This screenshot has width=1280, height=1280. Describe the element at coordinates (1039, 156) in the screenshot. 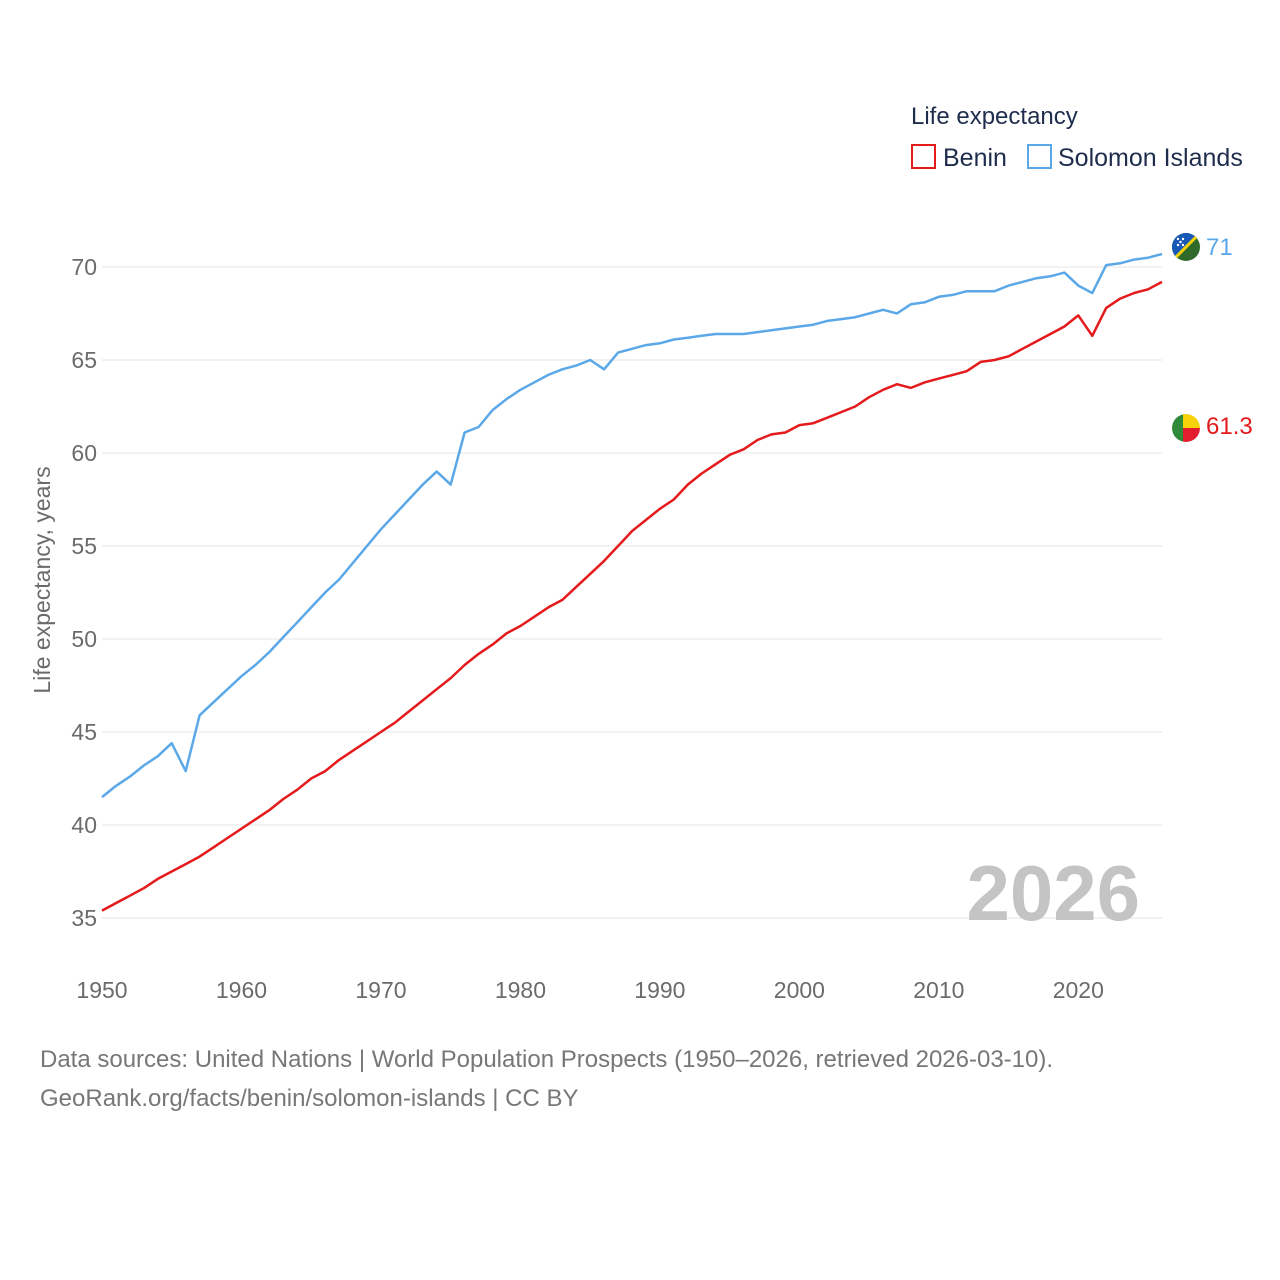

I see `legend-swatch-solomon-islands` at that location.